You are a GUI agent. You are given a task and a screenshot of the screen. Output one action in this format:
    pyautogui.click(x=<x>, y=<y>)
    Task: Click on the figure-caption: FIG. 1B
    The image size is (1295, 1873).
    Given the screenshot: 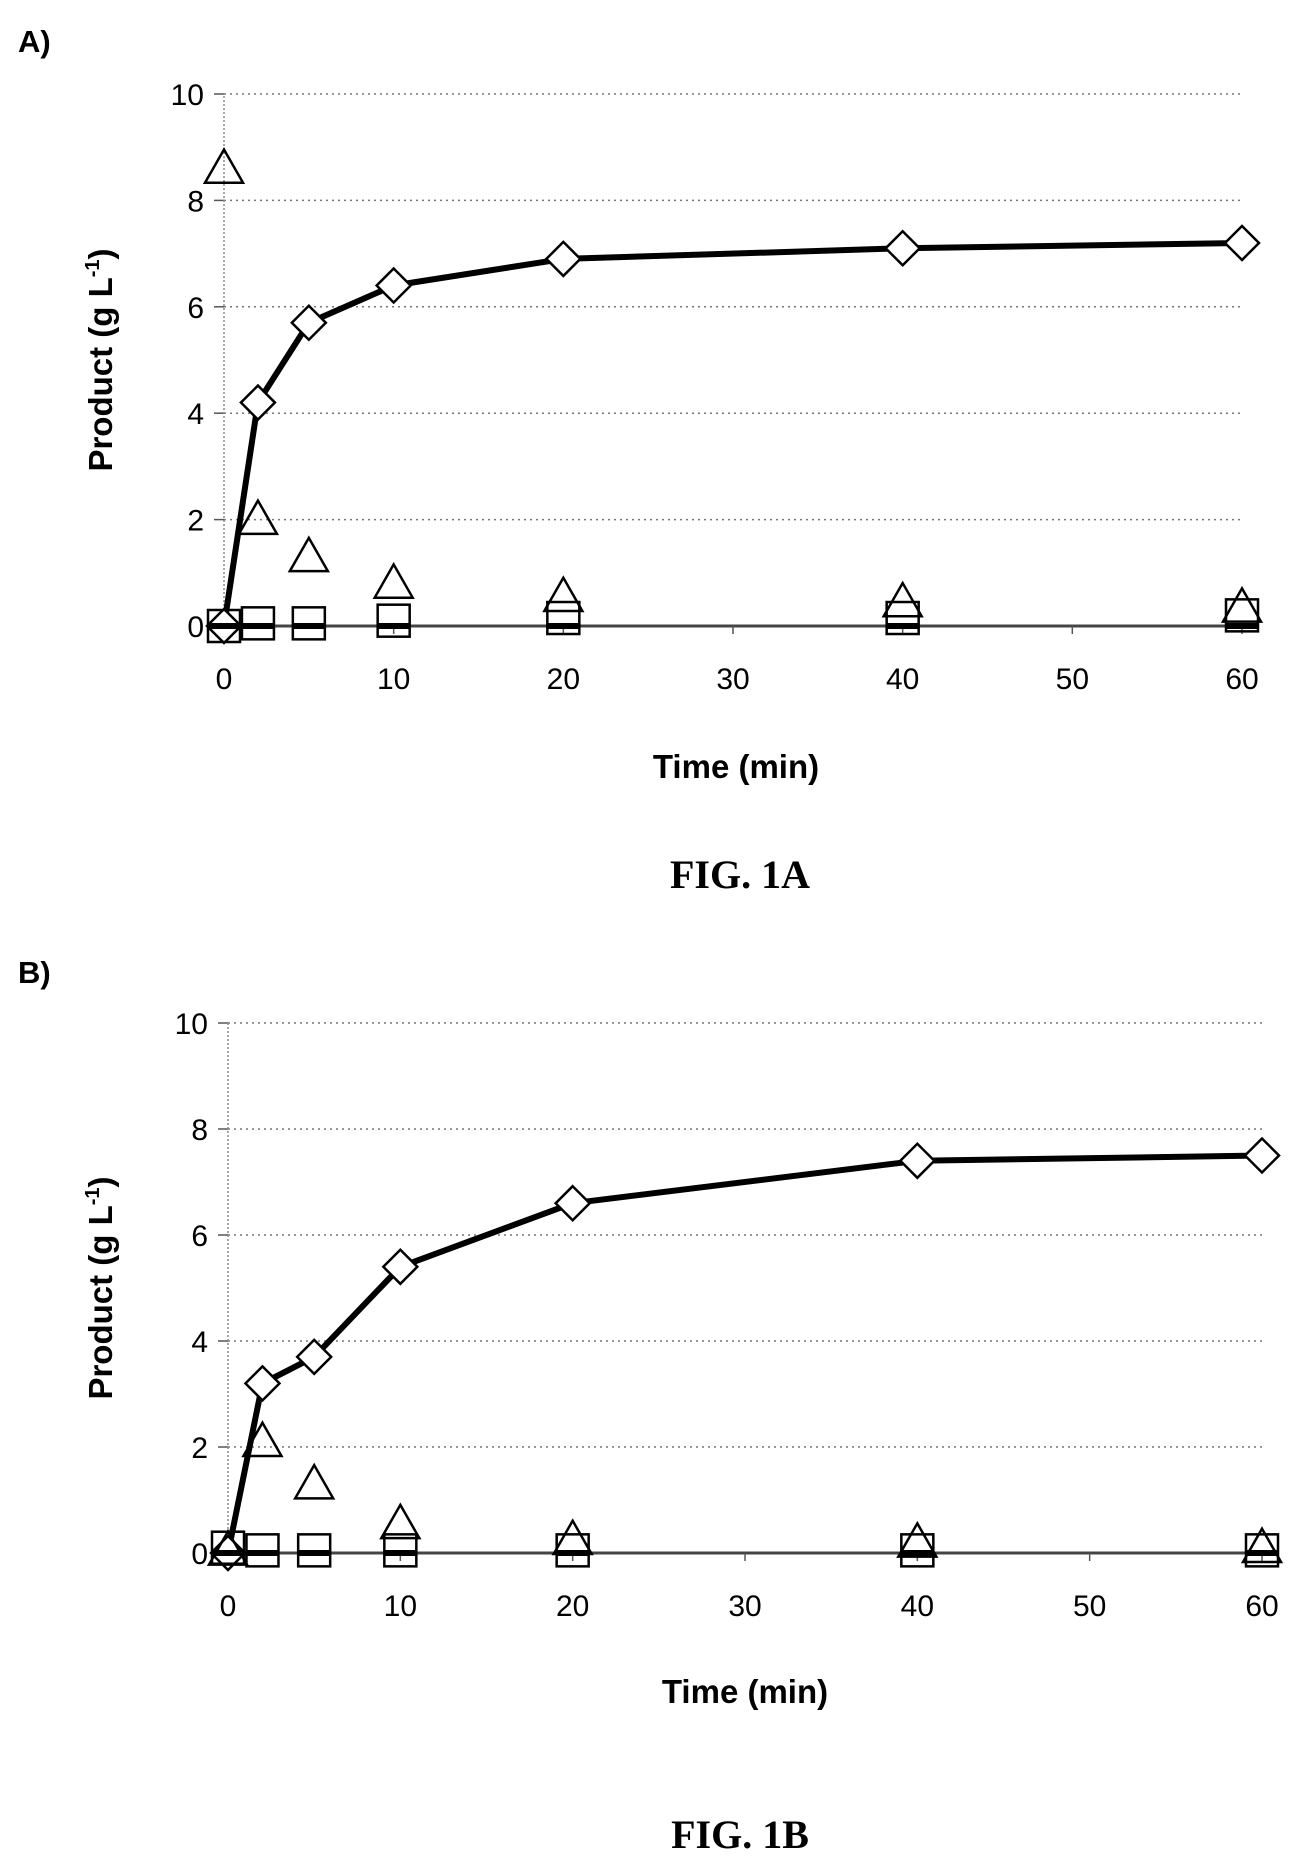 What is the action you would take?
    pyautogui.click(x=740, y=1834)
    